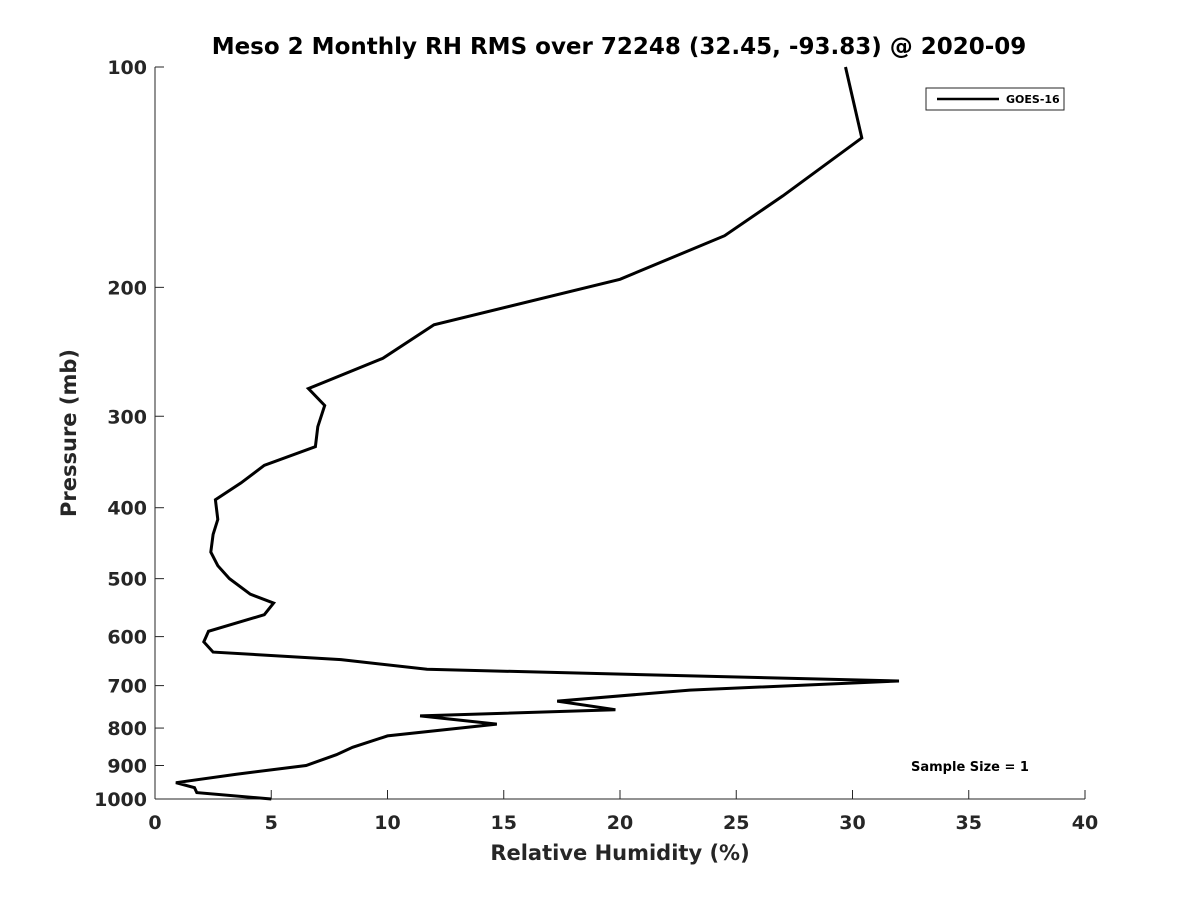 This screenshot has height=900, width=1200. What do you see at coordinates (736, 823) in the screenshot?
I see `x-tick-label: 25` at bounding box center [736, 823].